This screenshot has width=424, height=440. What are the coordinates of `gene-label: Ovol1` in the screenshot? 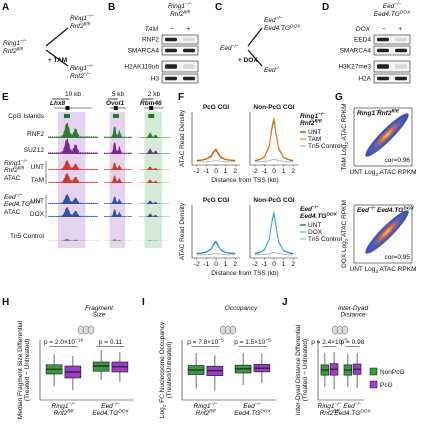 It's located at (115, 103).